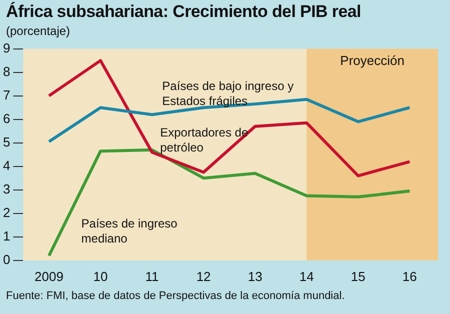 This screenshot has width=450, height=314. Describe the element at coordinates (129, 231) in the screenshot. I see `series-label: Países de ingreso mediano` at that location.